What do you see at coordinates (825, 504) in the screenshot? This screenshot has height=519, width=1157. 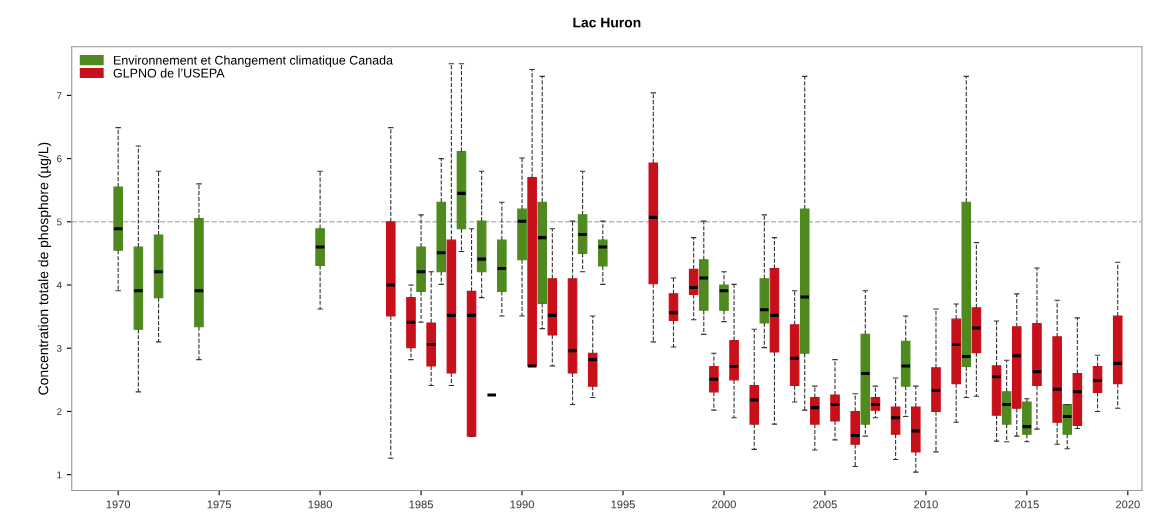 I see `x-tick-label: 2005` at bounding box center [825, 504].